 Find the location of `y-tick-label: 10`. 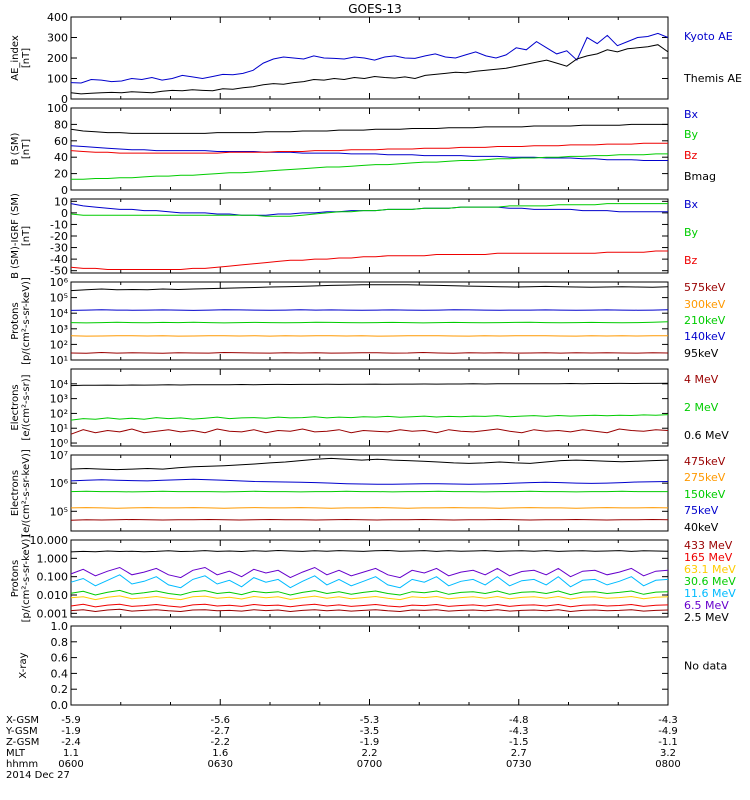

y-tick-label: 10 is located at coordinates (61, 201).